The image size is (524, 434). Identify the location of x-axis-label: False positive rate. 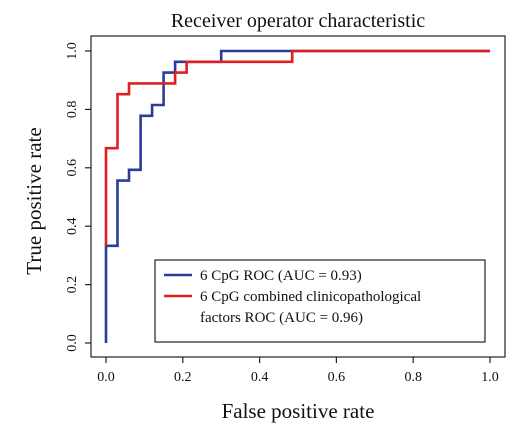
(298, 411).